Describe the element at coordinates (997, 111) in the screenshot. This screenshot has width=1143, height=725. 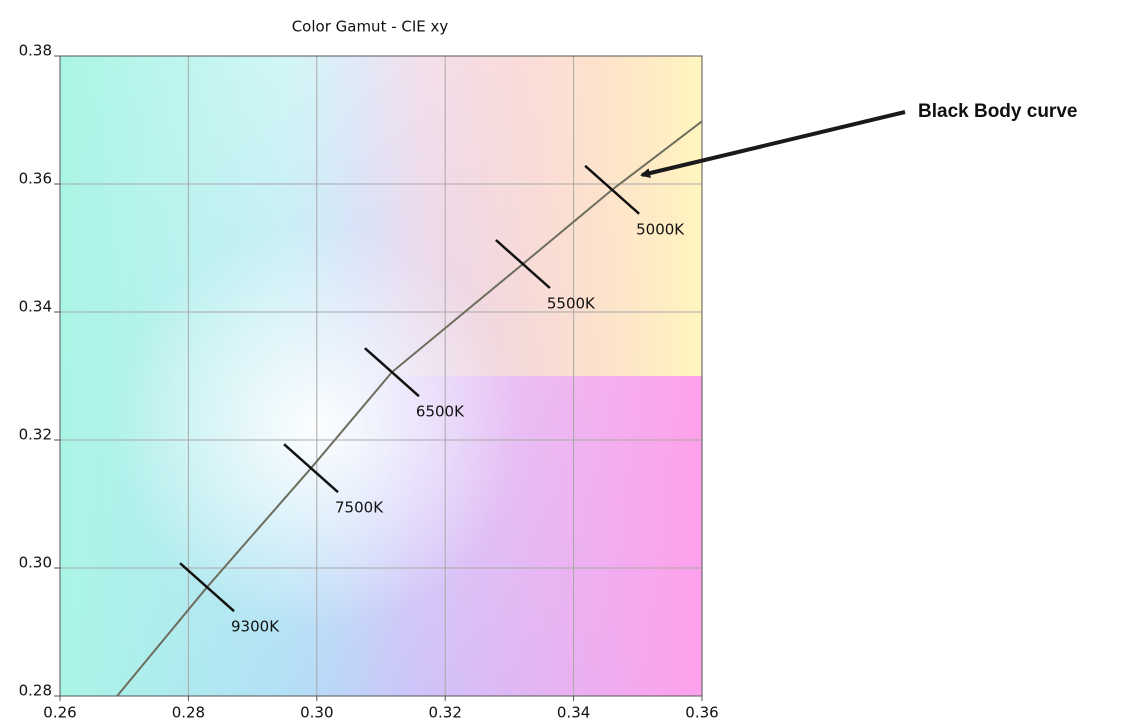
I see `annotation: Black Body curve` at that location.